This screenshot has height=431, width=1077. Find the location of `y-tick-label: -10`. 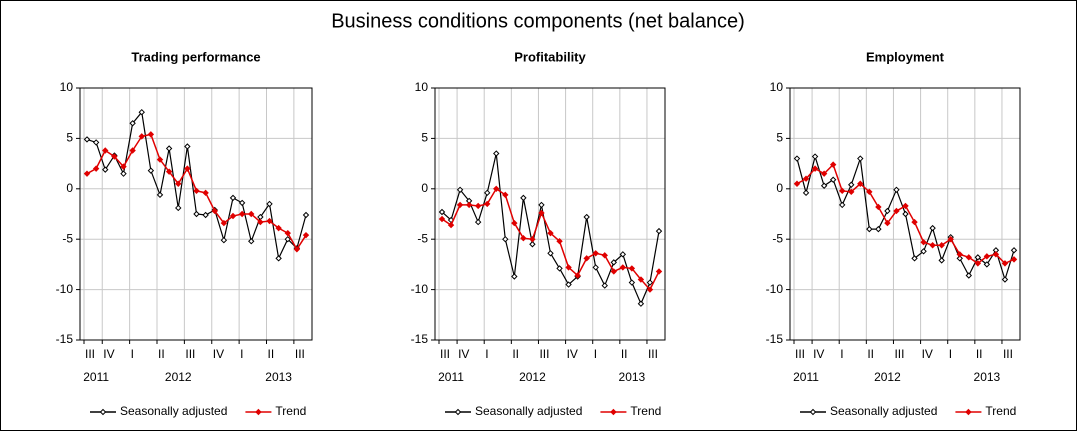

y-tick-label: -10 is located at coordinates (775, 289).